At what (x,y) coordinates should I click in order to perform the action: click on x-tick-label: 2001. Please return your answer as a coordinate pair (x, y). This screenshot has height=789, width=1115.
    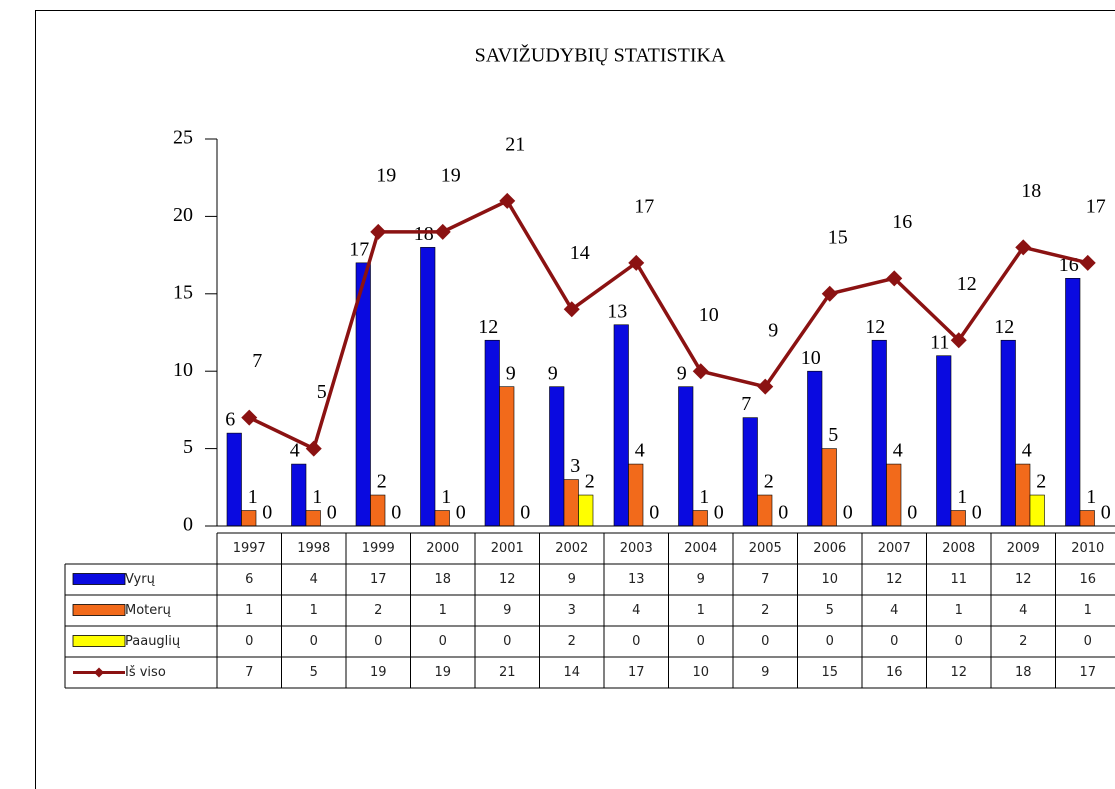
    Looking at the image, I should click on (507, 548).